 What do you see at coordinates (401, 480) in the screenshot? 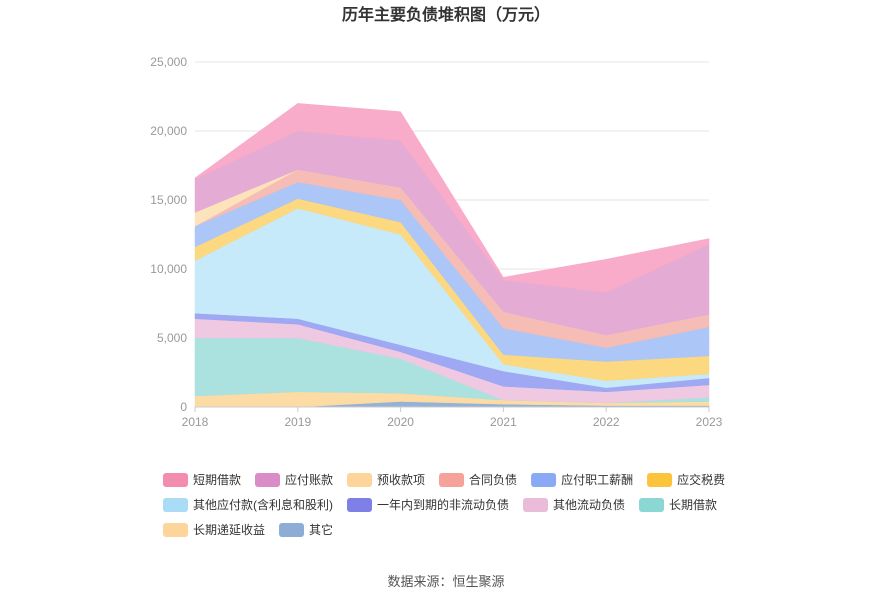
I see `legend-label: 预收款项` at bounding box center [401, 480].